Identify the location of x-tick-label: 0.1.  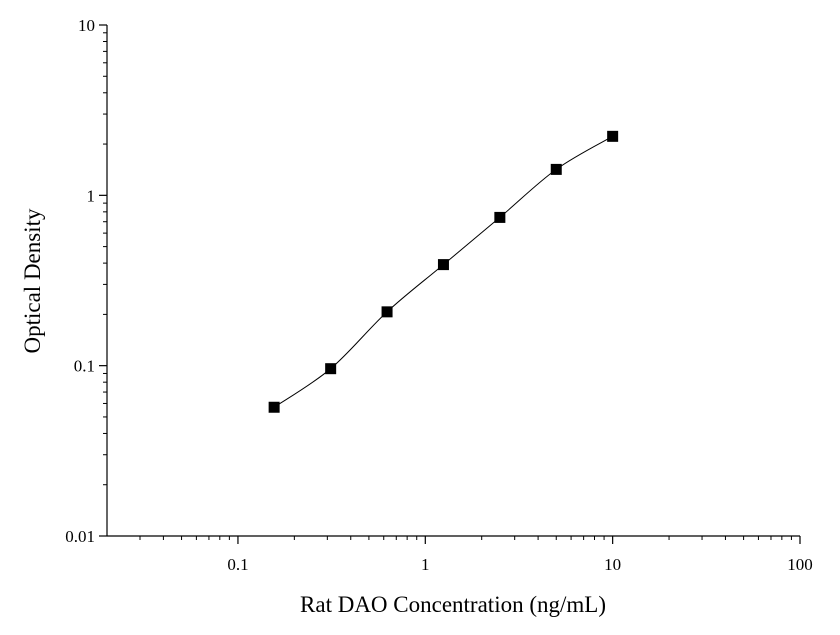
(237, 564).